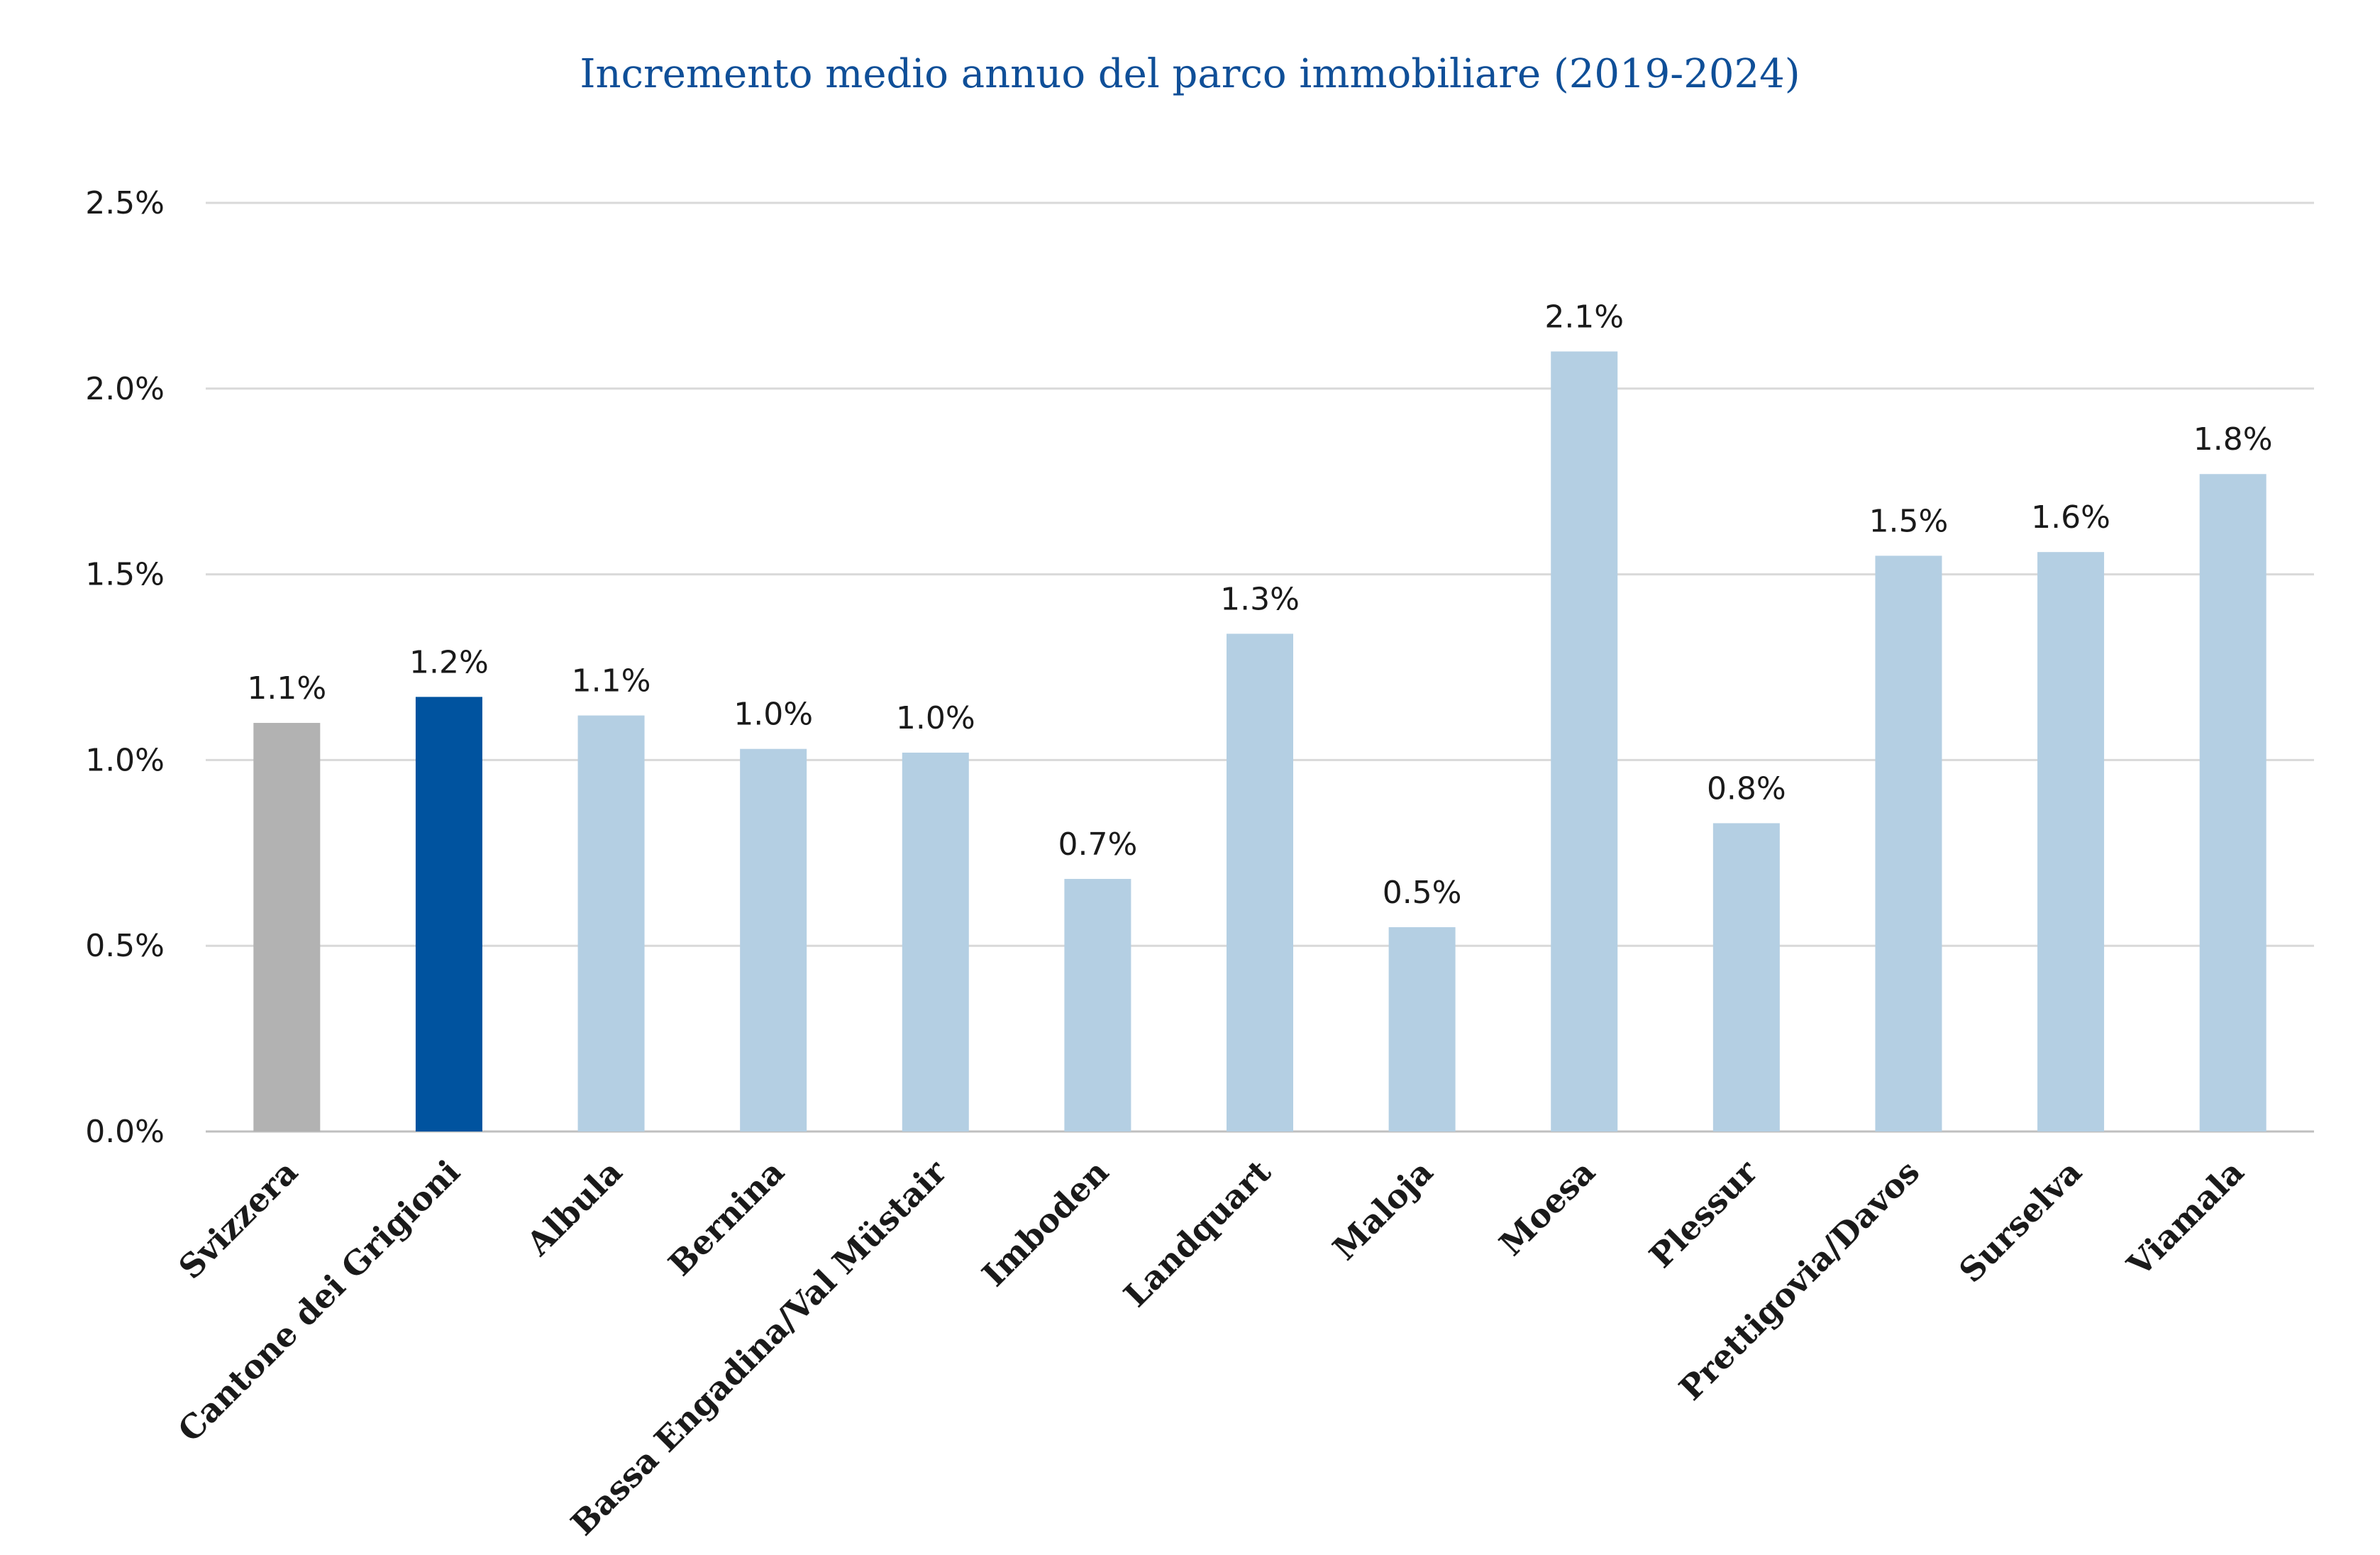 The width and height of the screenshot is (2380, 1555). I want to click on y-tick-label: 0.5%, so click(125, 946).